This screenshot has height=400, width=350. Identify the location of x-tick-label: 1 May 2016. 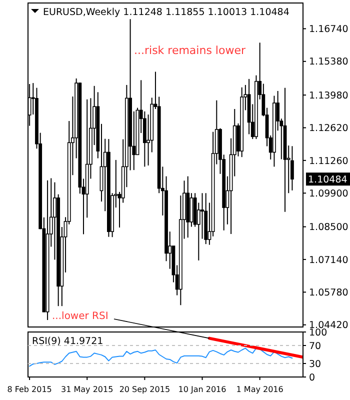
(260, 389).